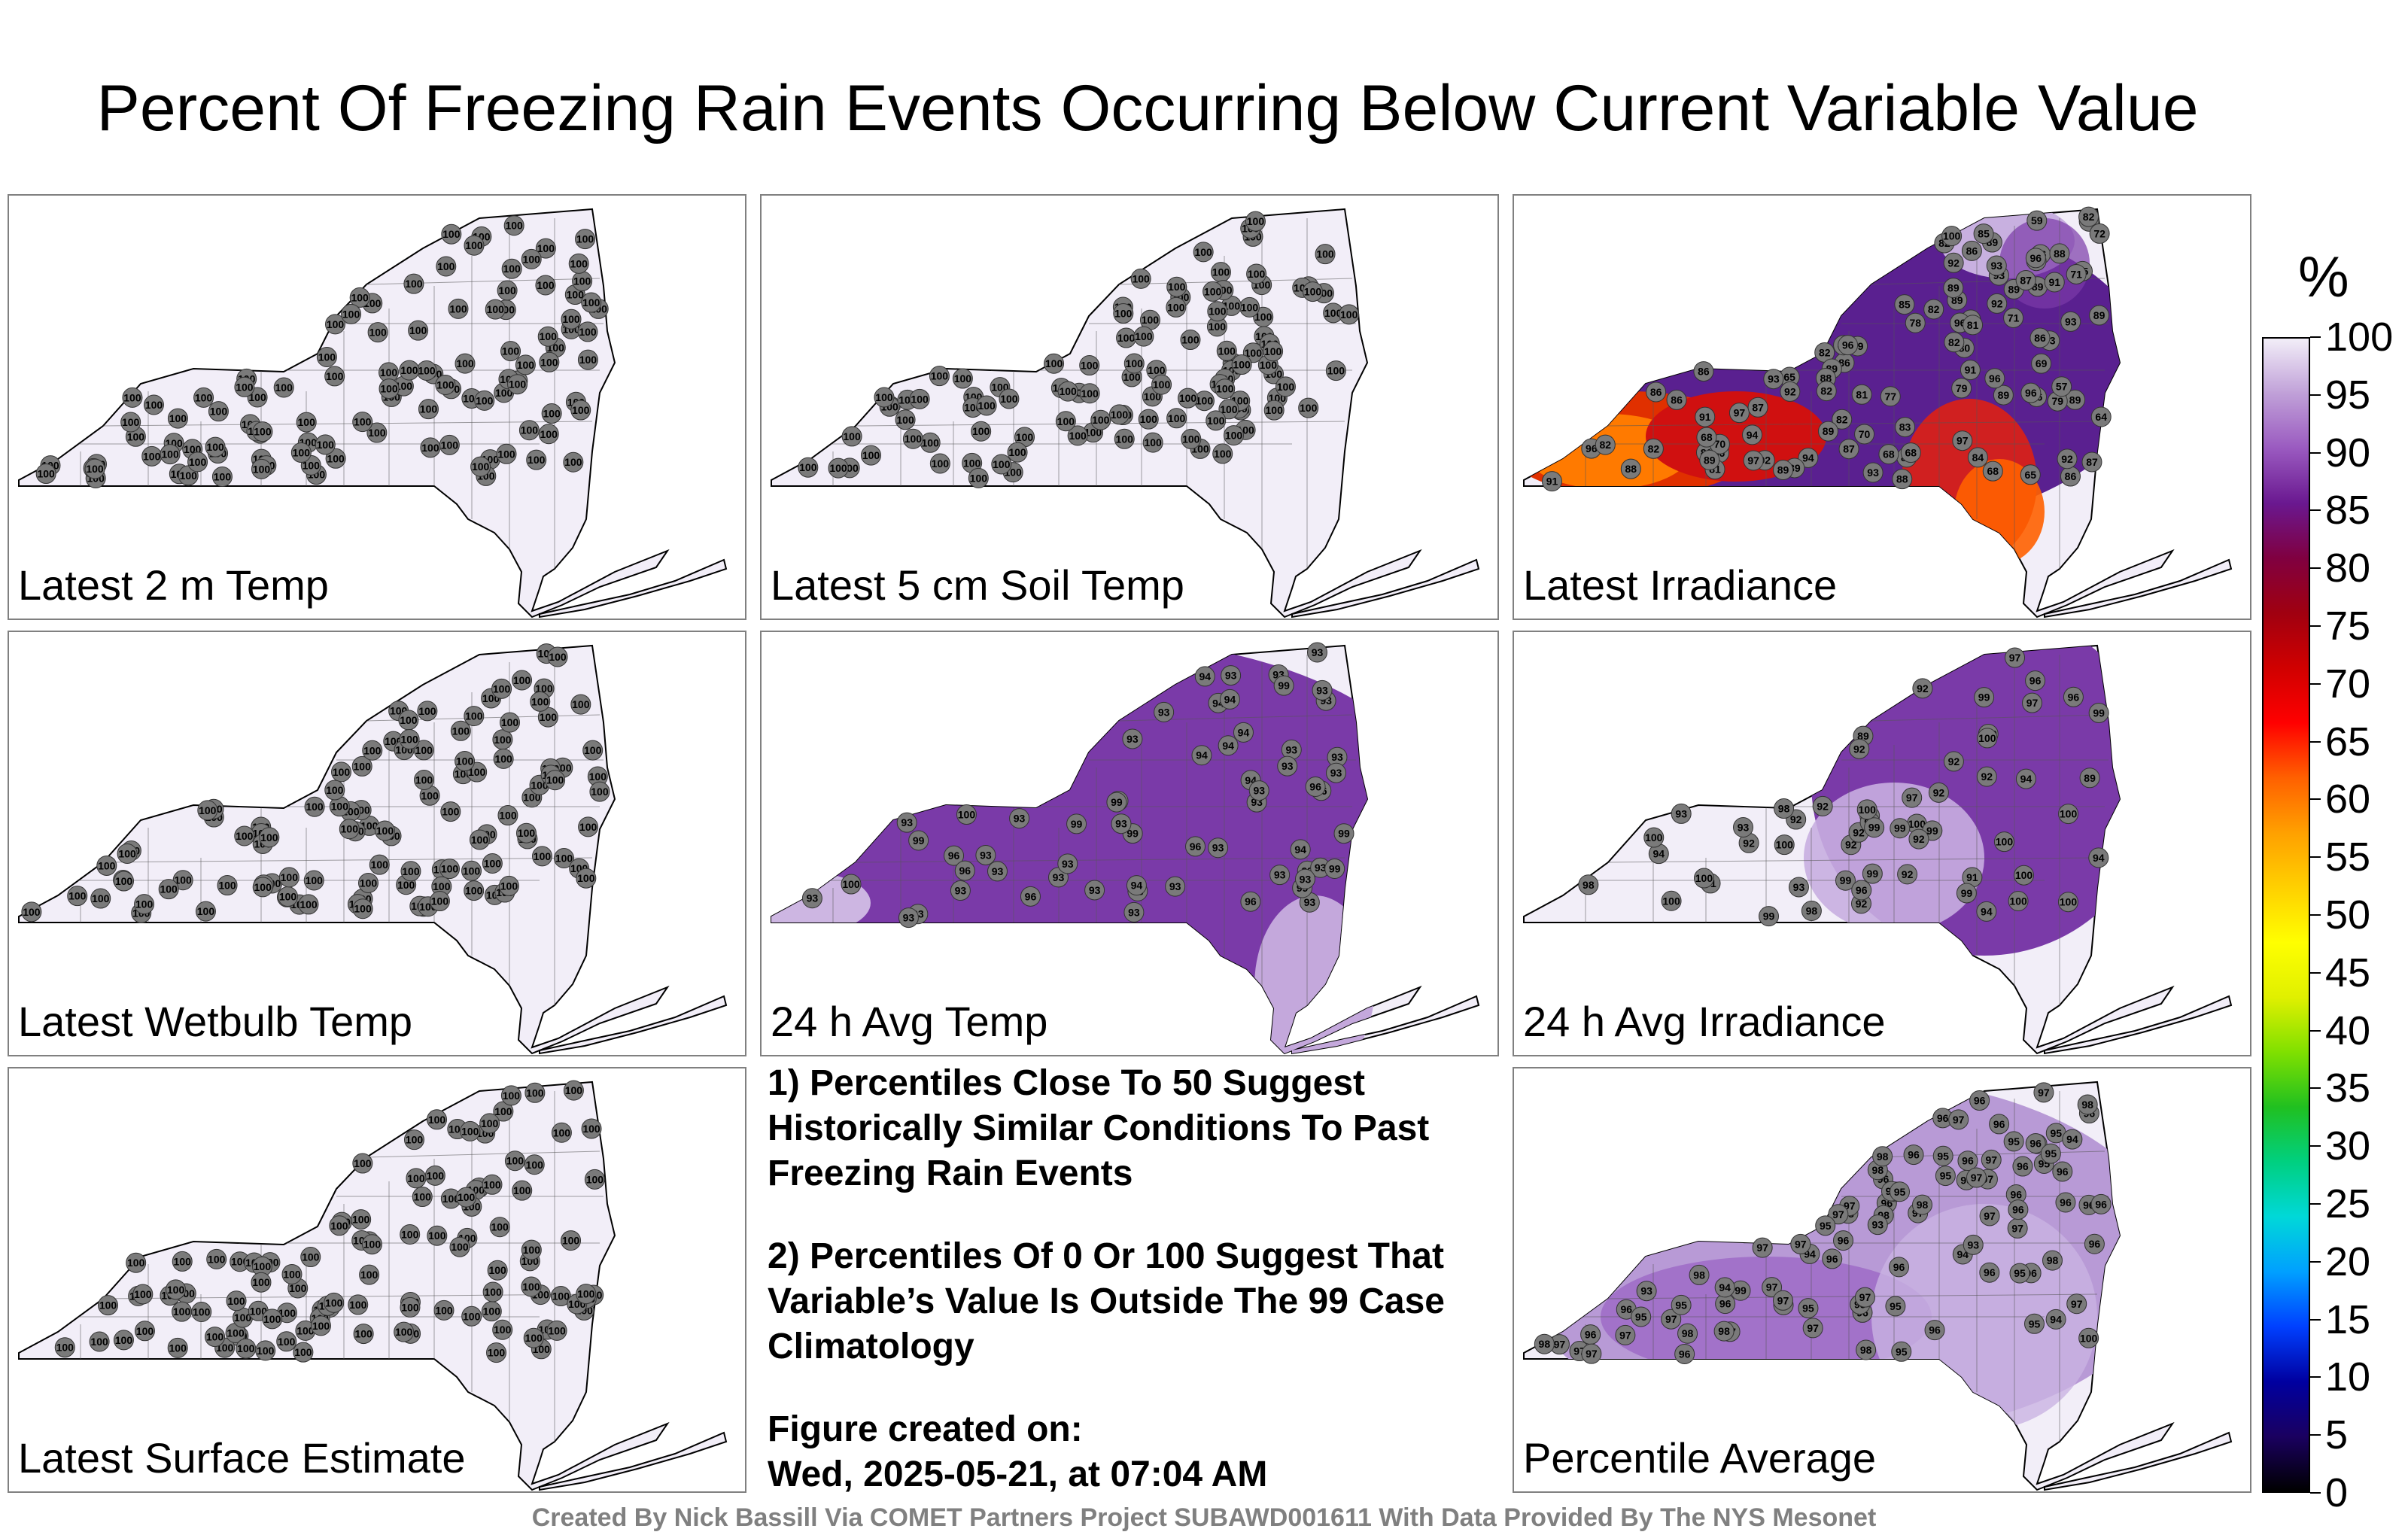 The image size is (2408, 1535). What do you see at coordinates (2072, 1139) in the screenshot?
I see `station-value: 94` at bounding box center [2072, 1139].